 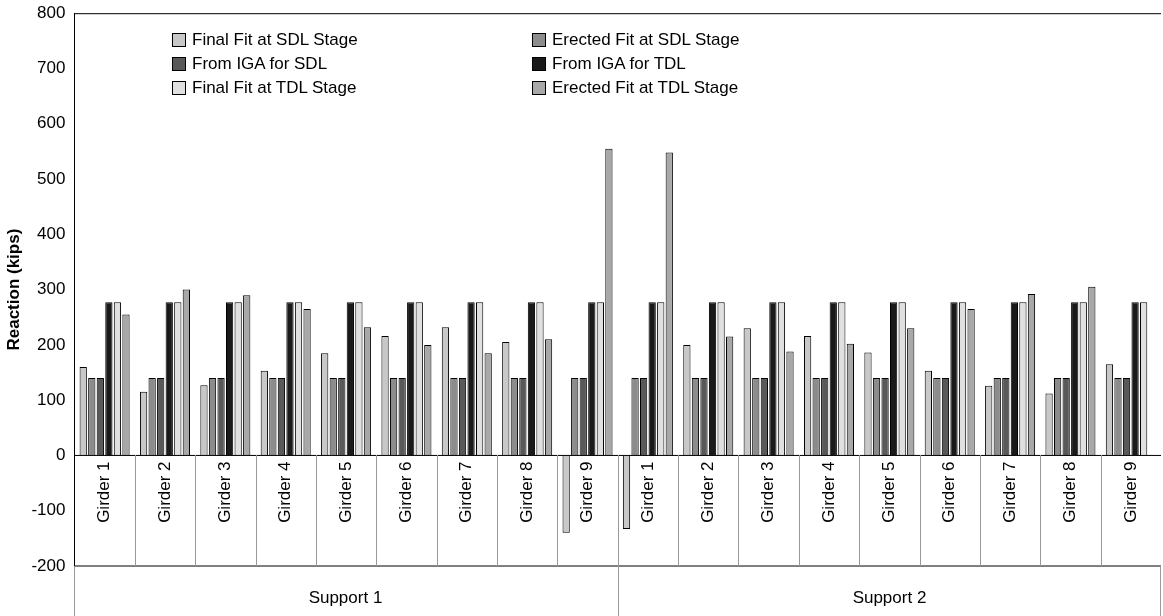 What do you see at coordinates (260, 64) in the screenshot?
I see `legend-label: From IGA for SDL` at bounding box center [260, 64].